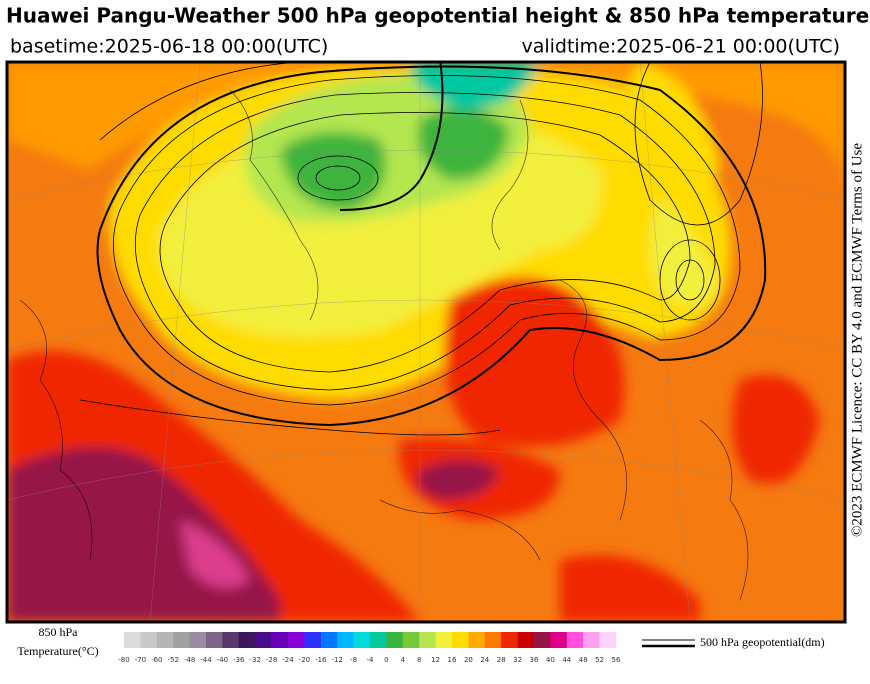 This screenshot has width=870, height=684. What do you see at coordinates (403, 660) in the screenshot?
I see `colorbar-tick-label: 4` at bounding box center [403, 660].